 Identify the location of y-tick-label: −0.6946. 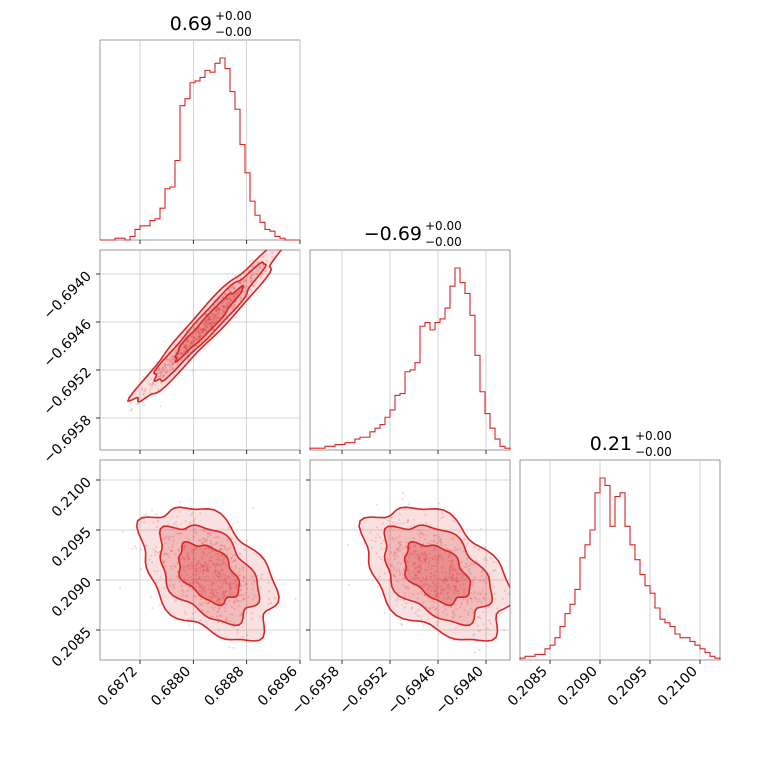
(68, 343).